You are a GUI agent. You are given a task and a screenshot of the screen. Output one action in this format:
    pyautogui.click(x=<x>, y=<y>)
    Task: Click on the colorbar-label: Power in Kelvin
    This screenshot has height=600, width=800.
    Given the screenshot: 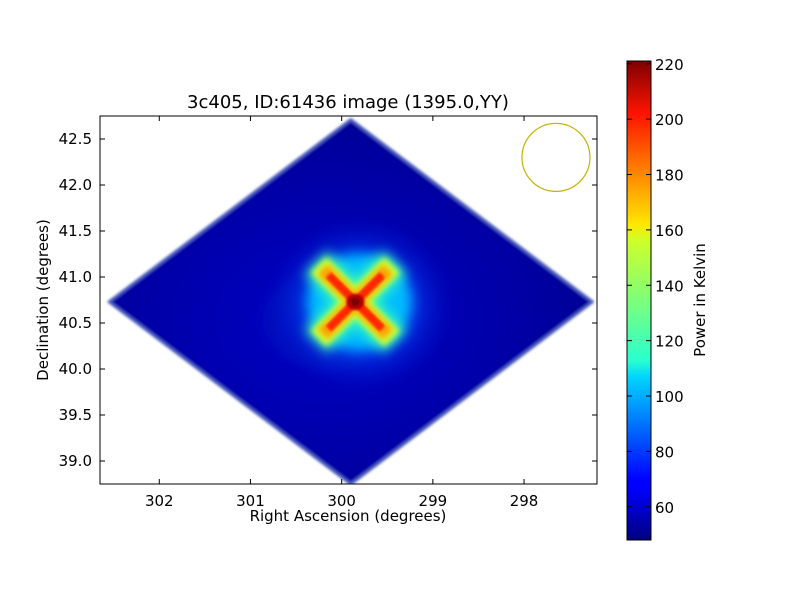 What is the action you would take?
    pyautogui.click(x=700, y=300)
    